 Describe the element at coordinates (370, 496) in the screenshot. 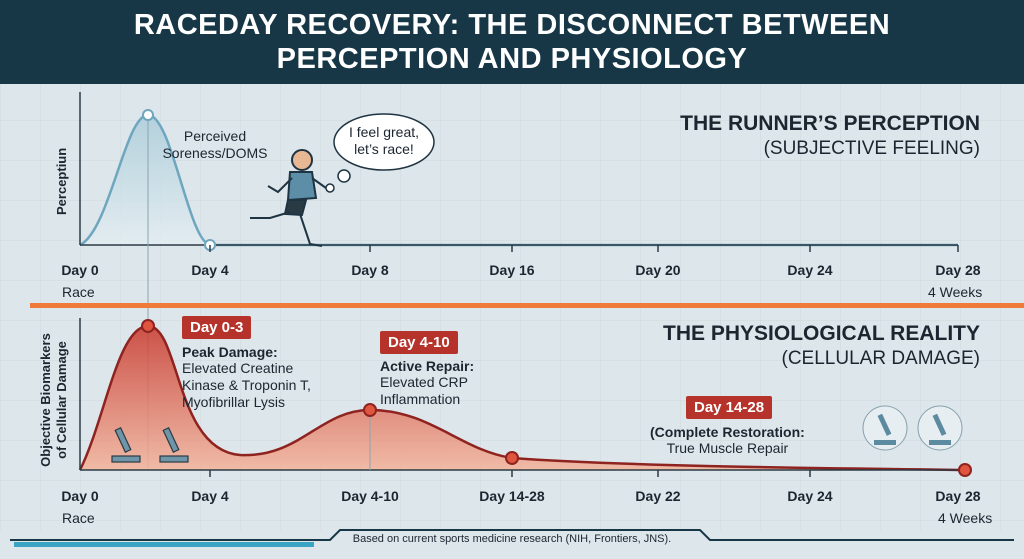

I see `x-tick-label: Day 4-10` at that location.